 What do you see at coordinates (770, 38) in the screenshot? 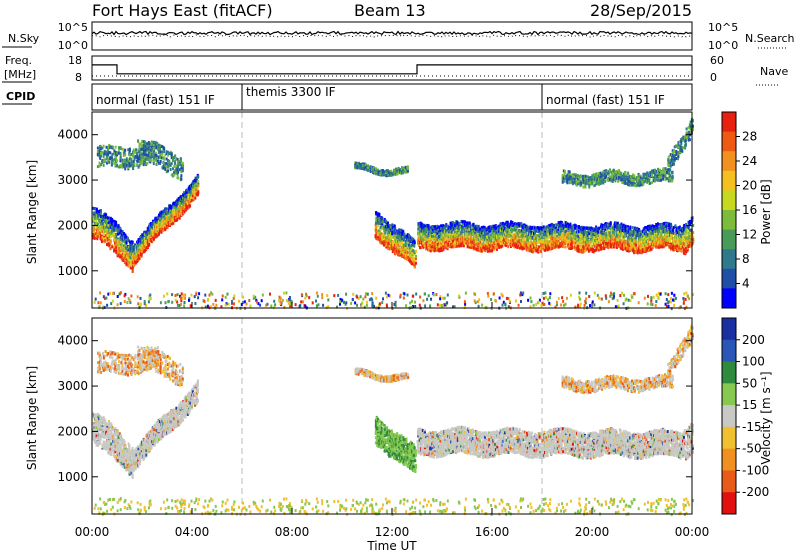
I see `noise-search-label: N.Search` at bounding box center [770, 38].